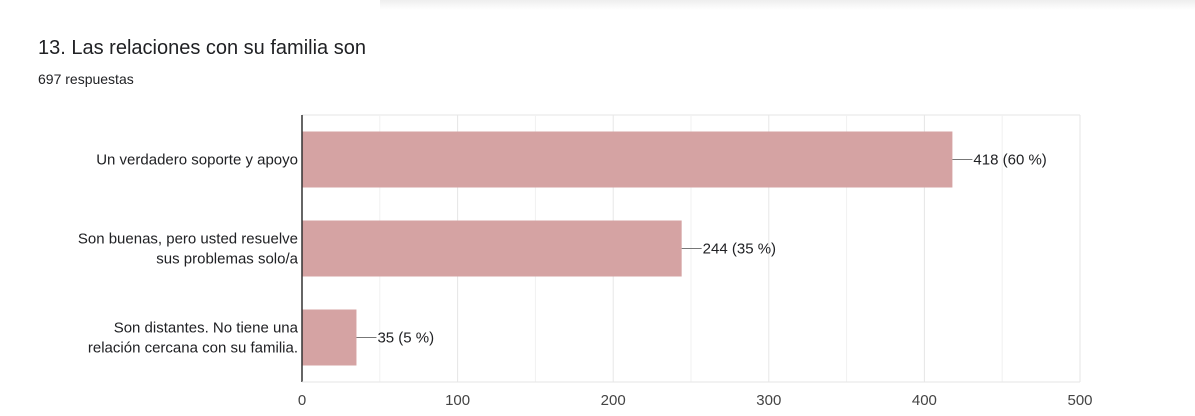 The height and width of the screenshot is (416, 1195). I want to click on x-tick-label: 200, so click(613, 400).